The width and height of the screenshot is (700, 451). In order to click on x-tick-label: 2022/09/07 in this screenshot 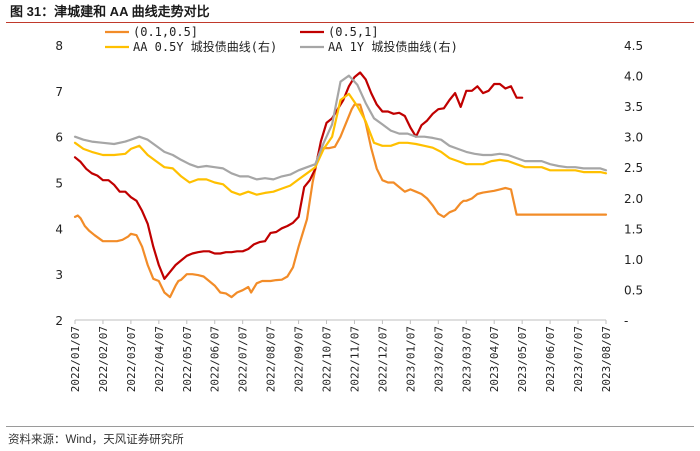, I will do `click(299, 359)`.